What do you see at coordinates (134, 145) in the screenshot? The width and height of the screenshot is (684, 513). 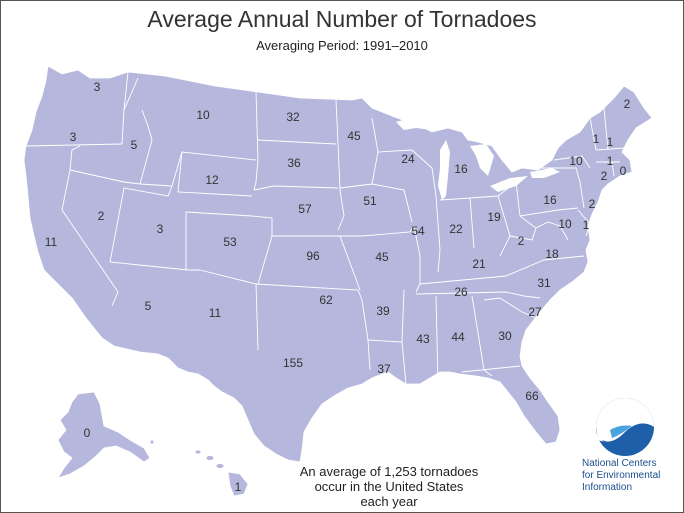 I see `state-value-id: 5` at bounding box center [134, 145].